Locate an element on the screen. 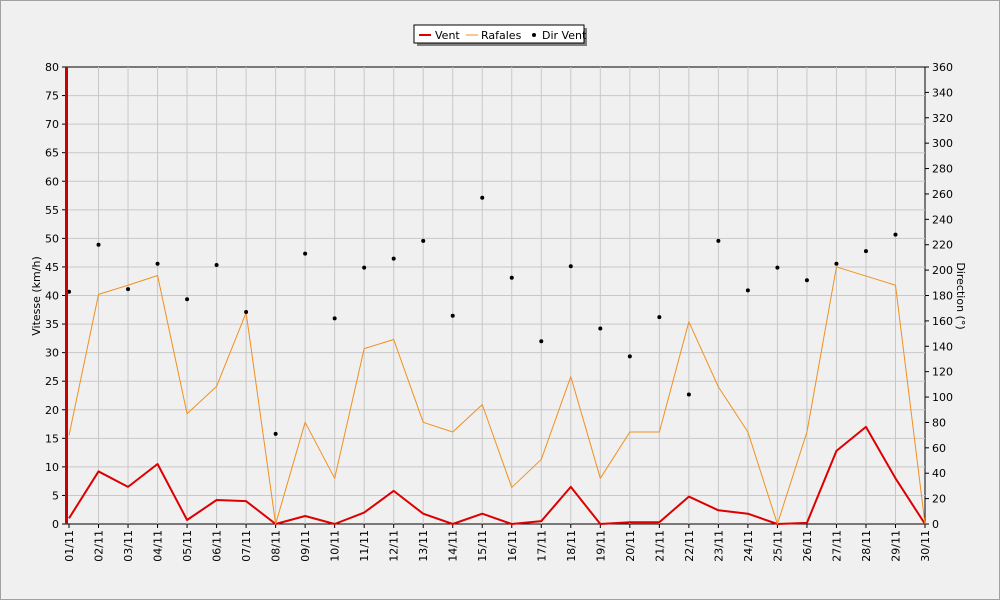 Image resolution: width=1000 pixels, height=600 pixels. x-tick-label: 20/11 is located at coordinates (630, 546).